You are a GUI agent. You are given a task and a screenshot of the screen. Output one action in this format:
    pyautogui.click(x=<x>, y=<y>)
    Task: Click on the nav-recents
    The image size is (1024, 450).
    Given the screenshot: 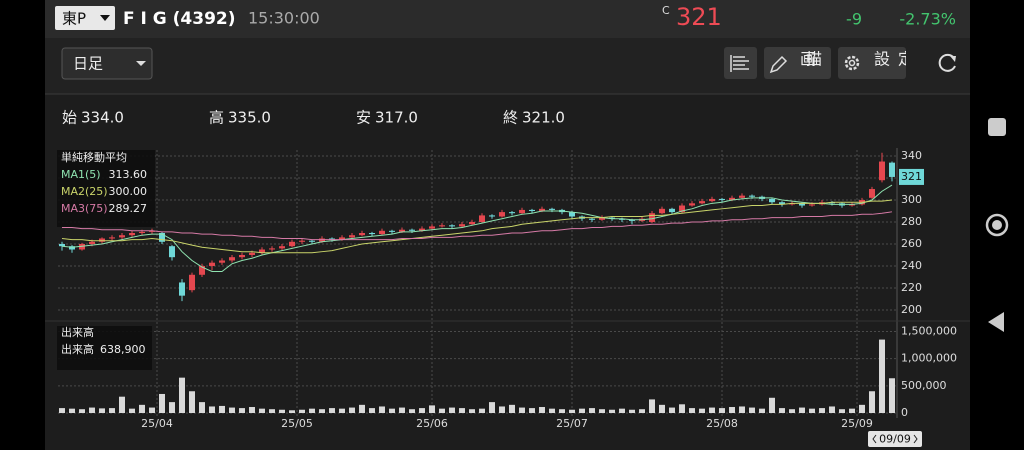 What is the action you would take?
    pyautogui.click(x=997, y=127)
    